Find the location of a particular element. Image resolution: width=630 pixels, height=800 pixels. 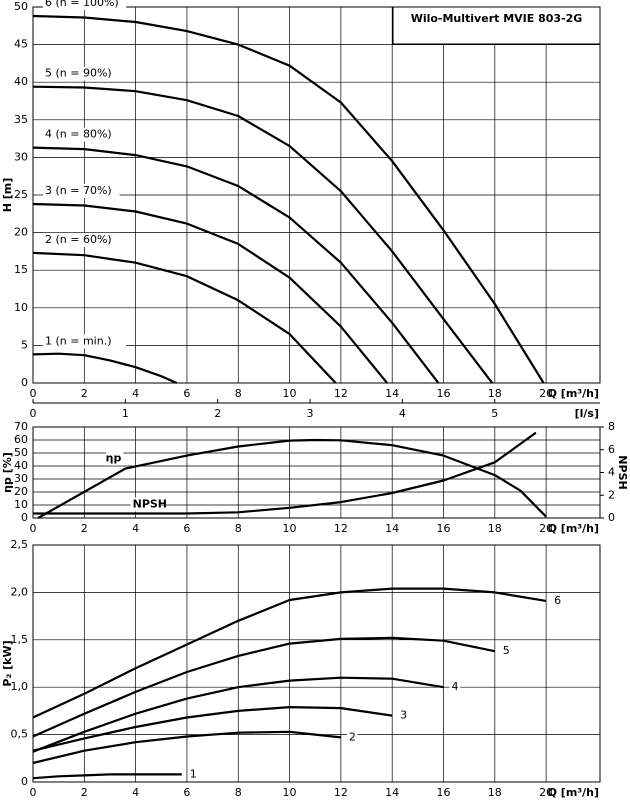

series-label: 1 (n = min.) is located at coordinates (78, 340).